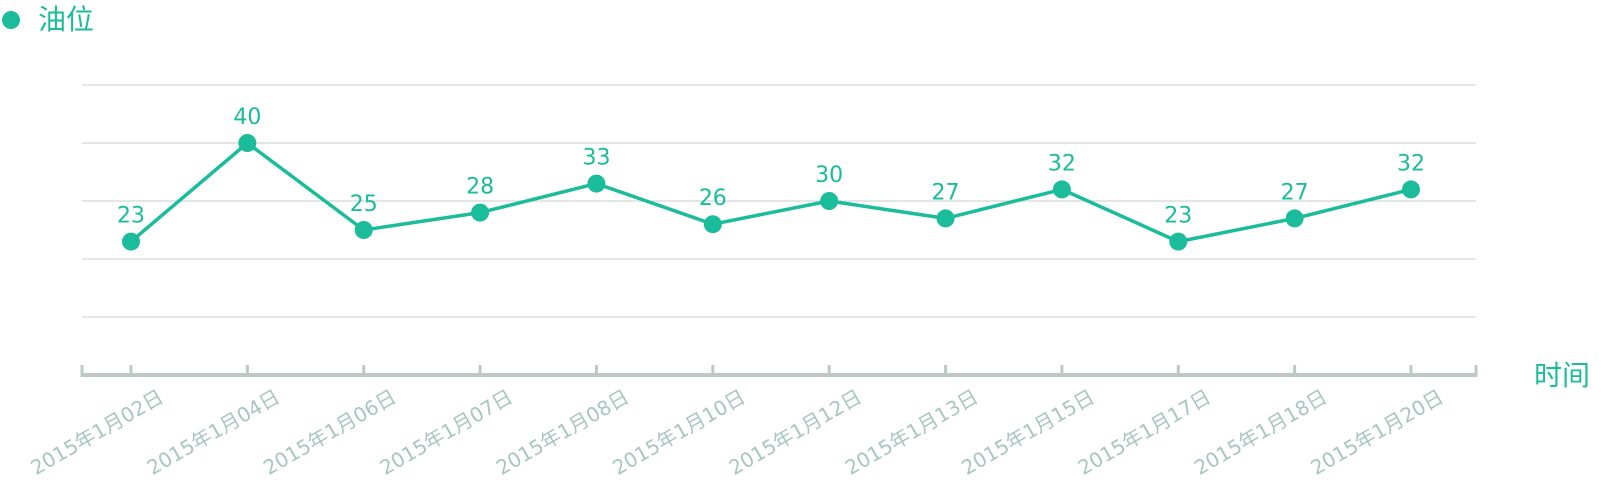 The width and height of the screenshot is (1616, 503). What do you see at coordinates (66, 19) in the screenshot?
I see `legend-label: 油位` at bounding box center [66, 19].